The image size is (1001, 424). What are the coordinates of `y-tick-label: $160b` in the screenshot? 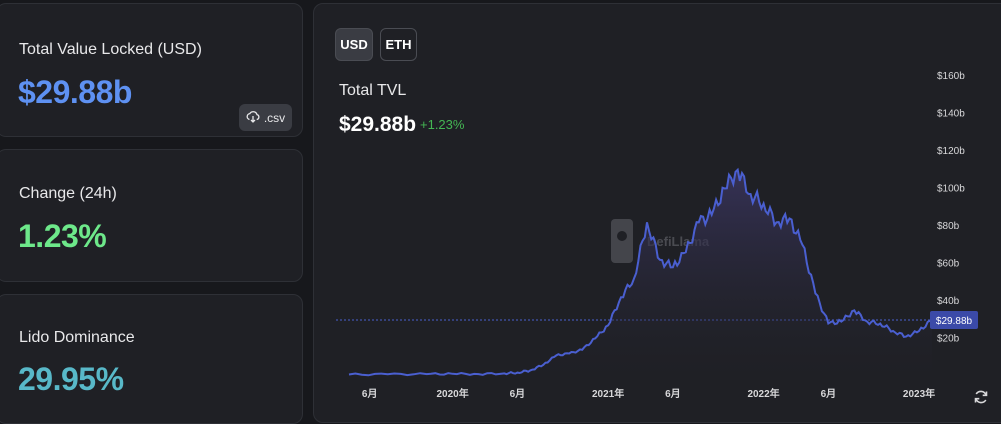 It's located at (951, 76).